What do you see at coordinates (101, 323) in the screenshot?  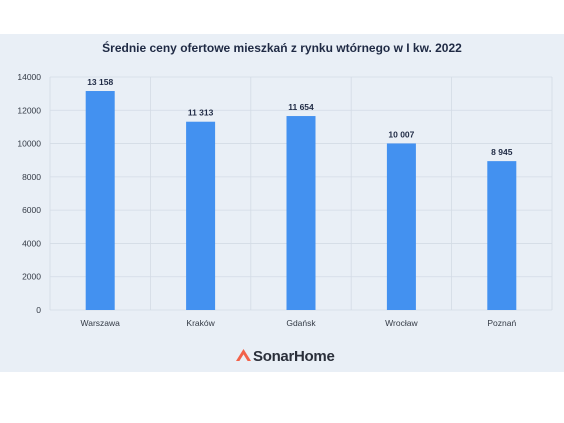 I see `category-label: Warszawa` at bounding box center [101, 323].